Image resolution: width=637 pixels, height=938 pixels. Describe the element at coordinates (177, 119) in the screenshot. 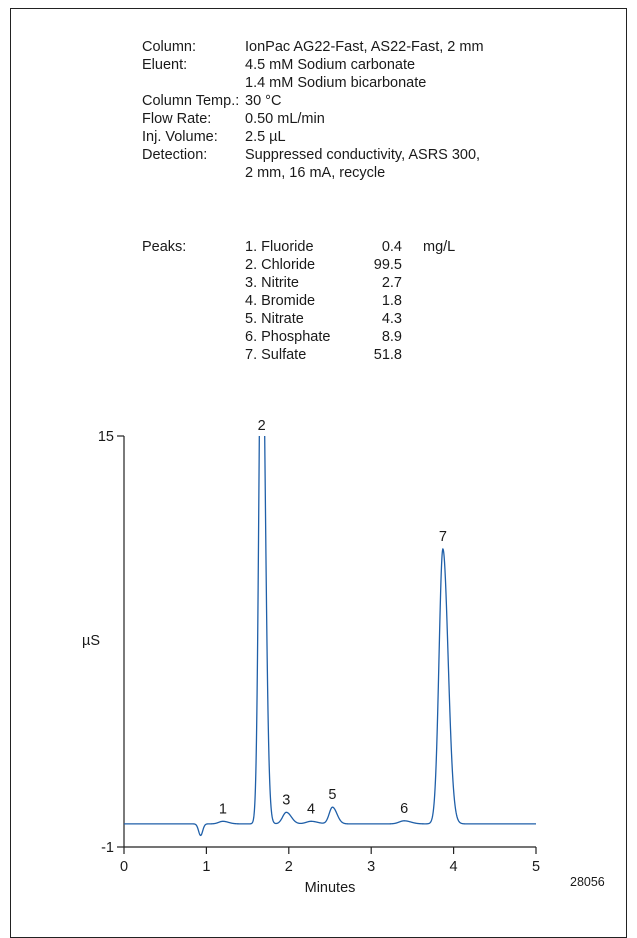

I see `condition-label: Flow Rate:` at that location.